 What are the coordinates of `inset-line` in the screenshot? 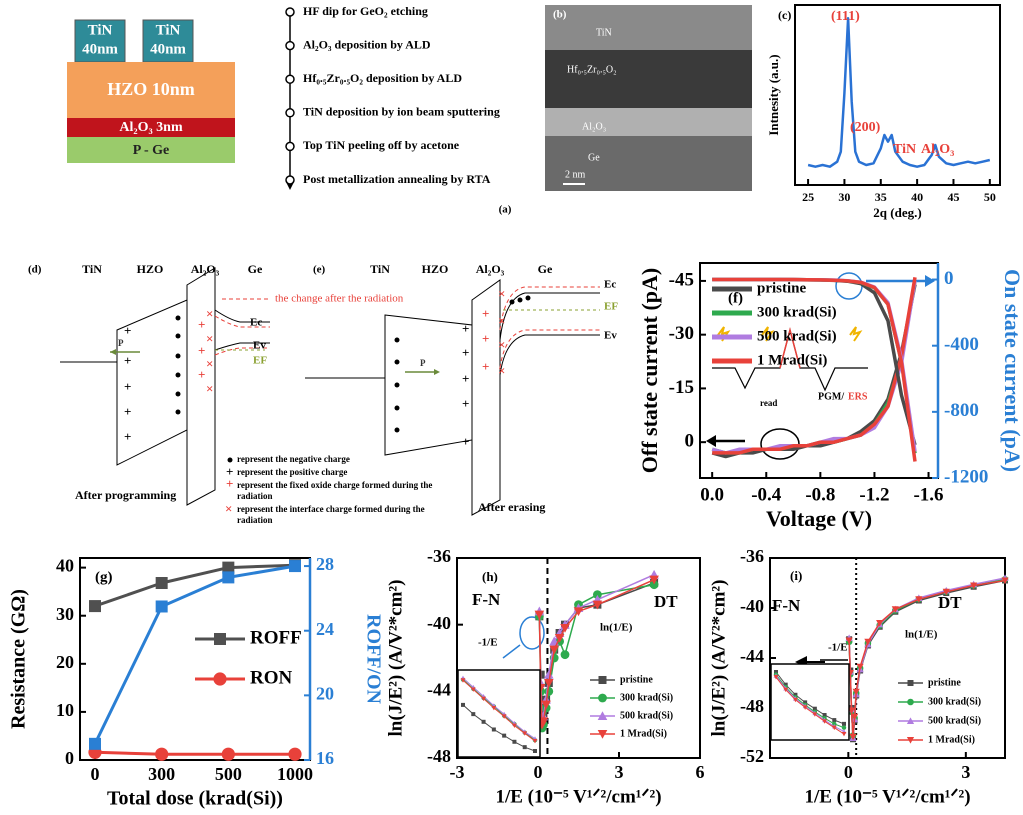 It's located at (499, 710).